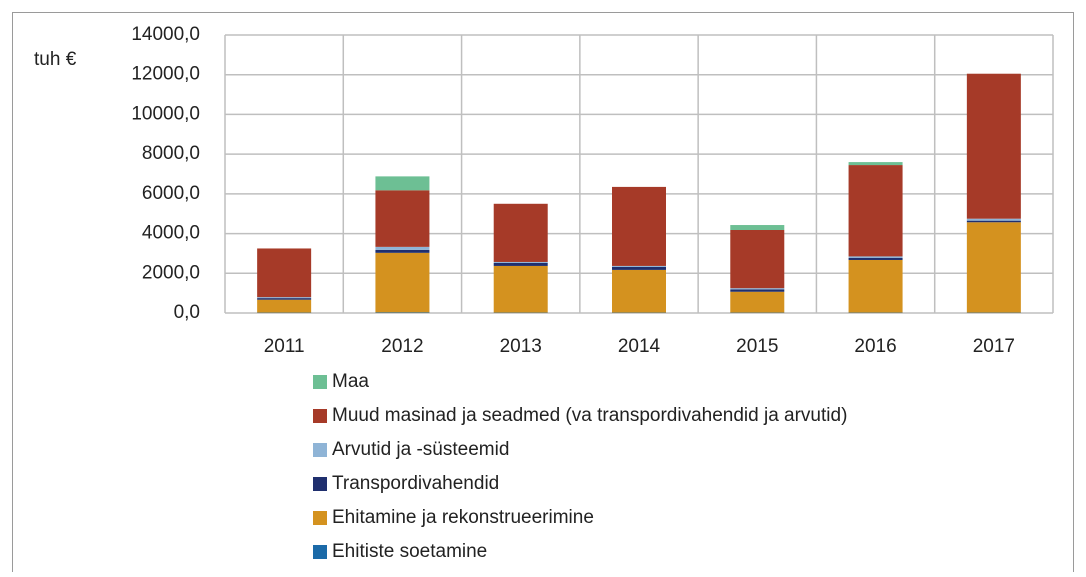 The height and width of the screenshot is (577, 1086). Describe the element at coordinates (55, 59) in the screenshot. I see `y-axis-label: tuh €` at that location.